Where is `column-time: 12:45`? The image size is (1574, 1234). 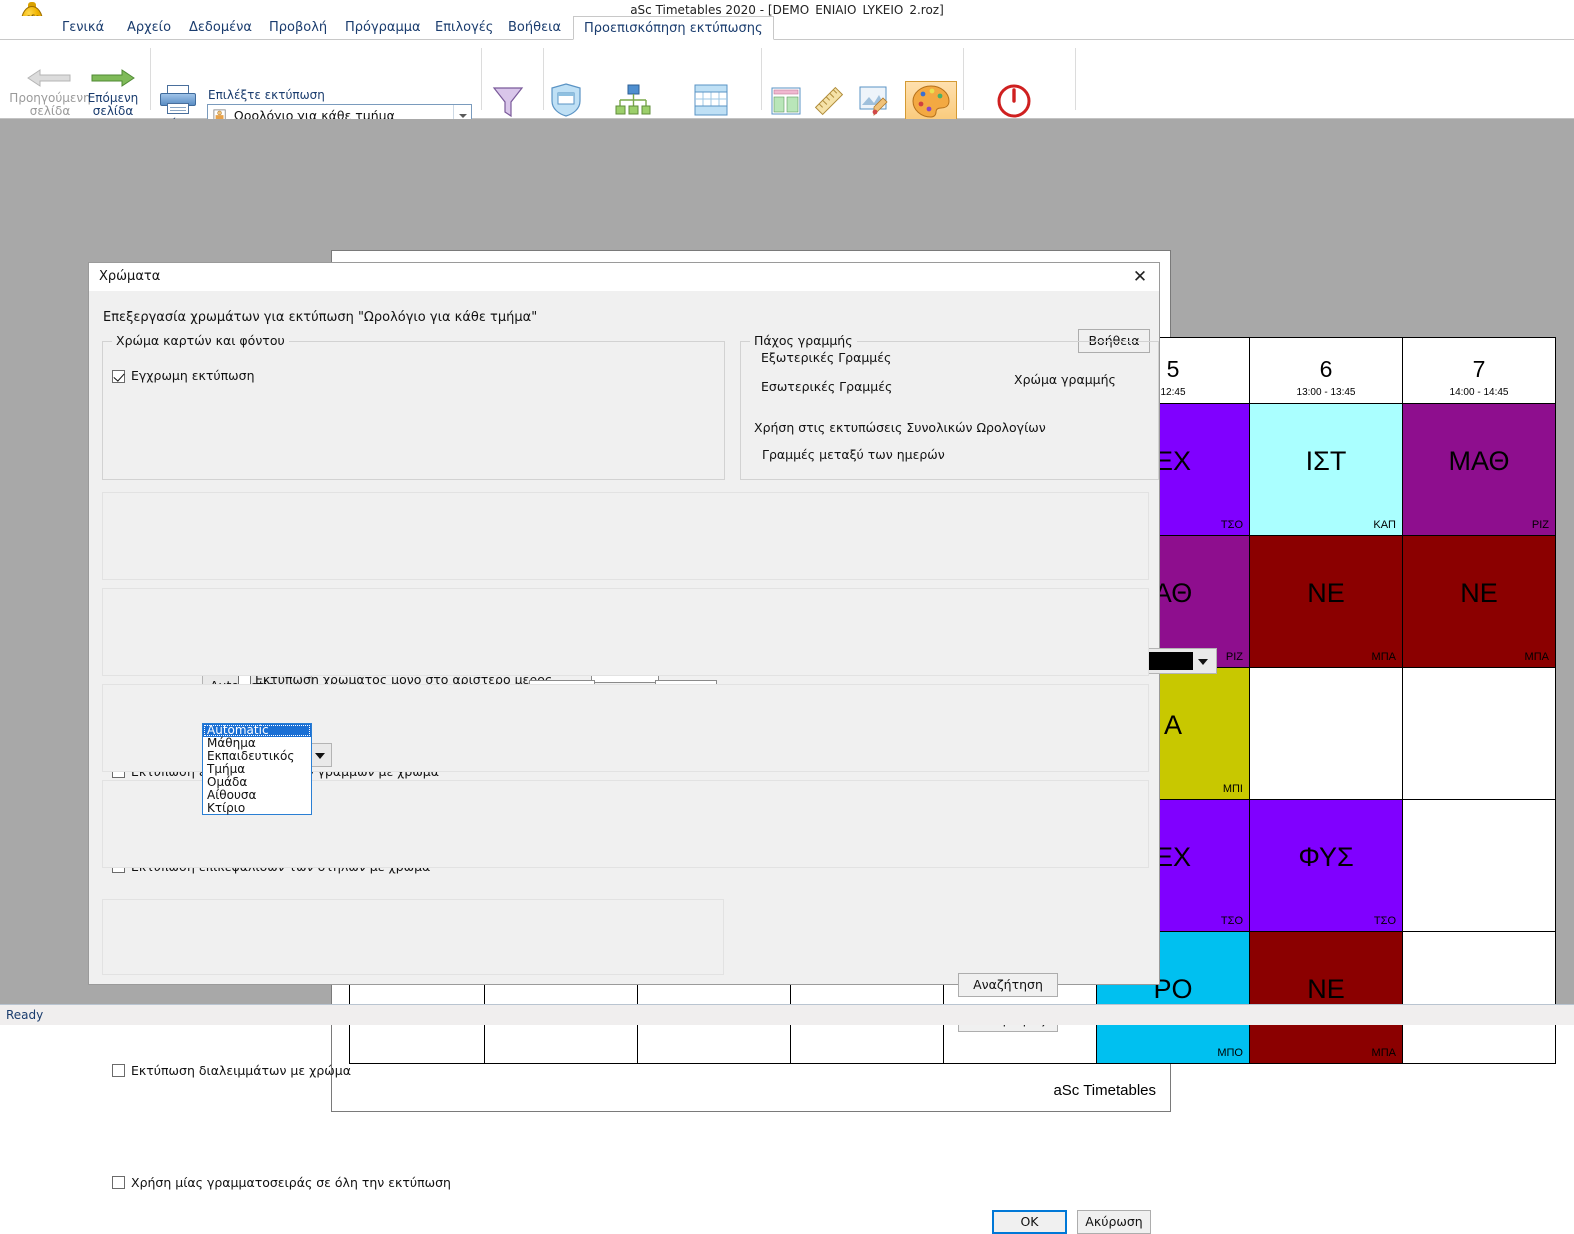
column-time: 12:45 is located at coordinates (1173, 392).